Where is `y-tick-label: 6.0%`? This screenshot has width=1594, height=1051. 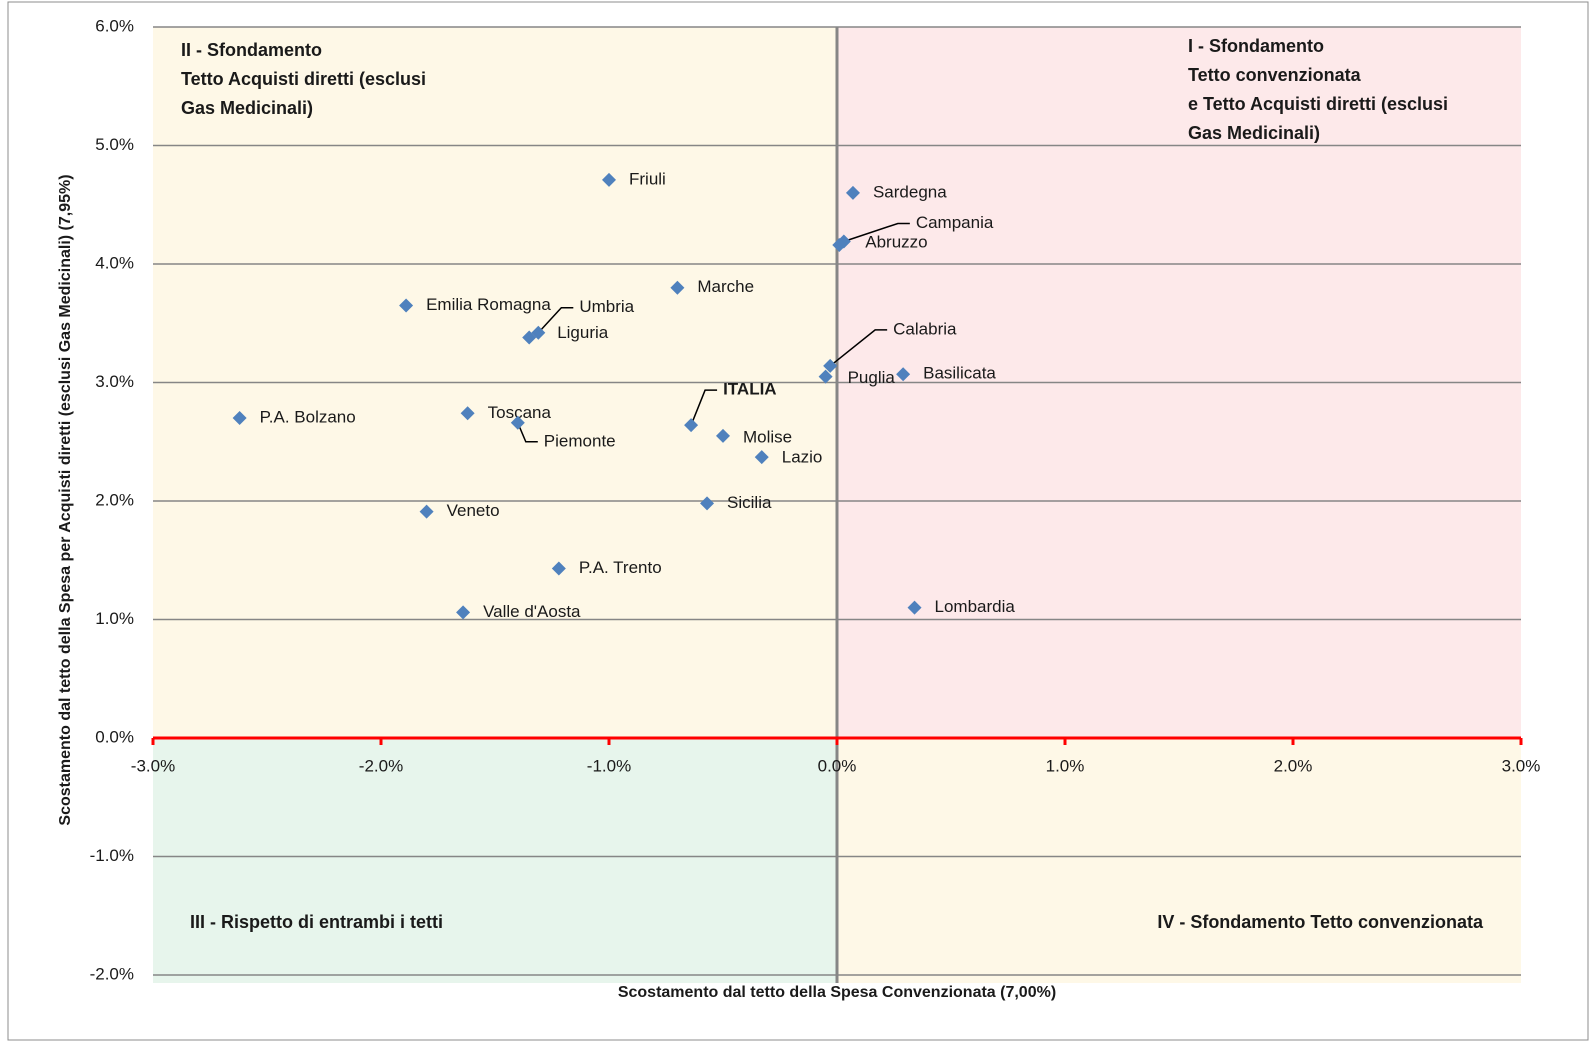
y-tick-label: 6.0% is located at coordinates (114, 25).